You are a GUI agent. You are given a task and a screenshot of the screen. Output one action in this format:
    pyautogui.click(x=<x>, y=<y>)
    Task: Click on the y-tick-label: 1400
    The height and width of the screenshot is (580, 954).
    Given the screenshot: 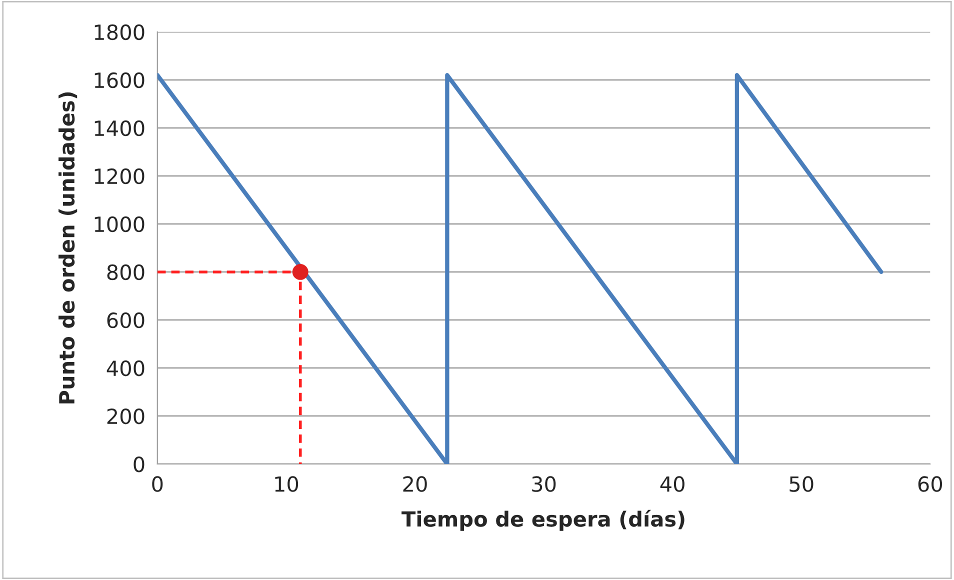 What is the action you would take?
    pyautogui.click(x=119, y=128)
    